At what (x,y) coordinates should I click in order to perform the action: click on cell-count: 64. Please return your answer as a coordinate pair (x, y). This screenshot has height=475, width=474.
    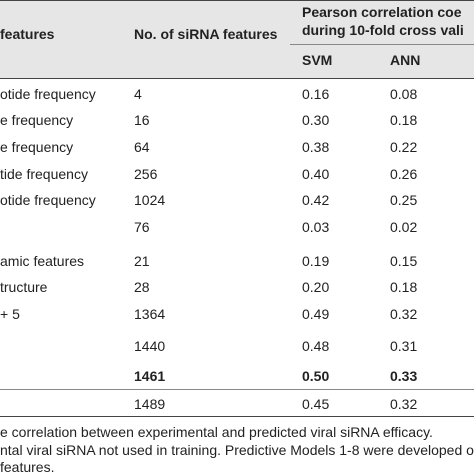
    Looking at the image, I should click on (142, 147).